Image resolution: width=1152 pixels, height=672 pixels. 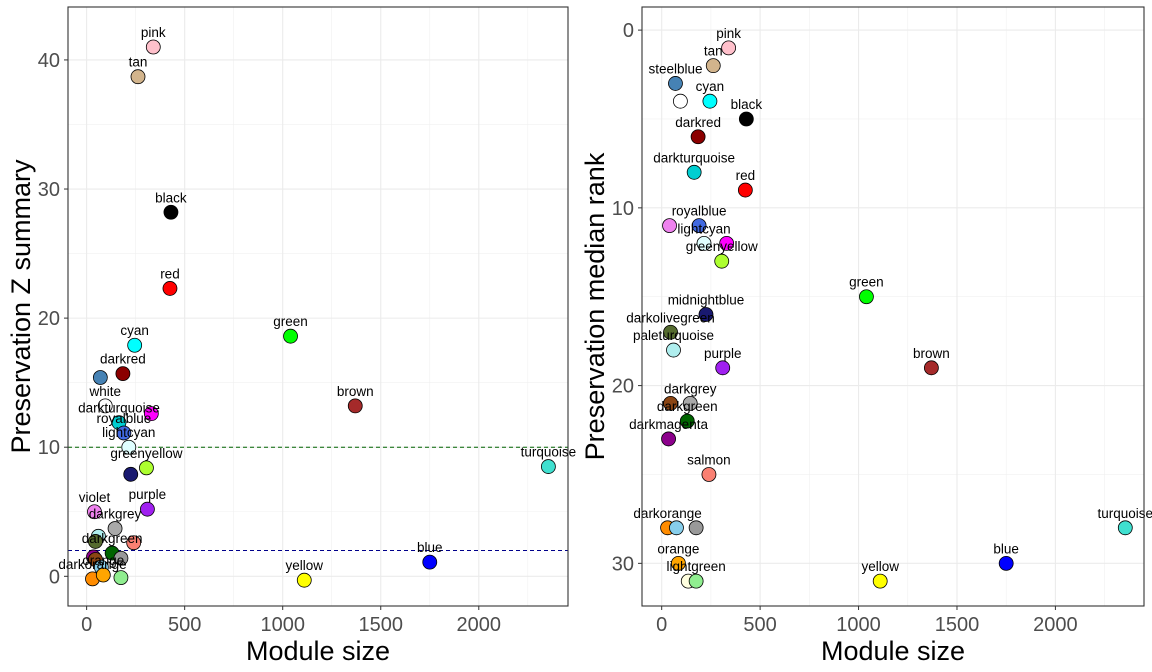 What do you see at coordinates (171, 212) in the screenshot?
I see `point-black` at bounding box center [171, 212].